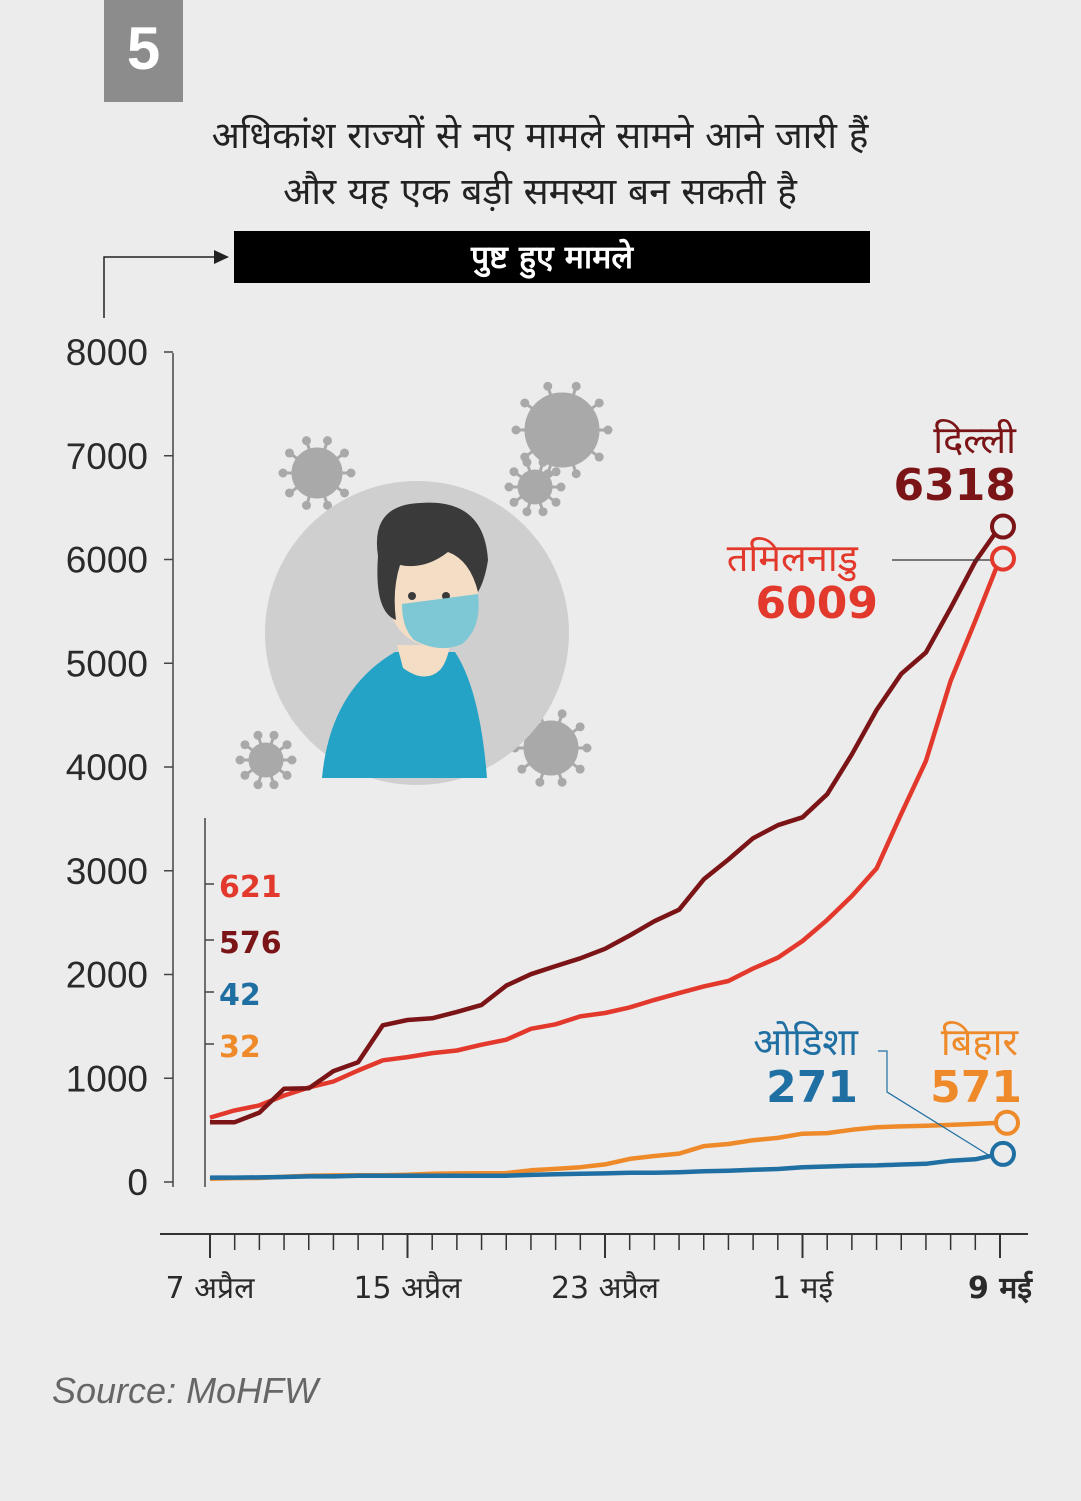  I want to click on y-tick-label: 5000, so click(107, 663).